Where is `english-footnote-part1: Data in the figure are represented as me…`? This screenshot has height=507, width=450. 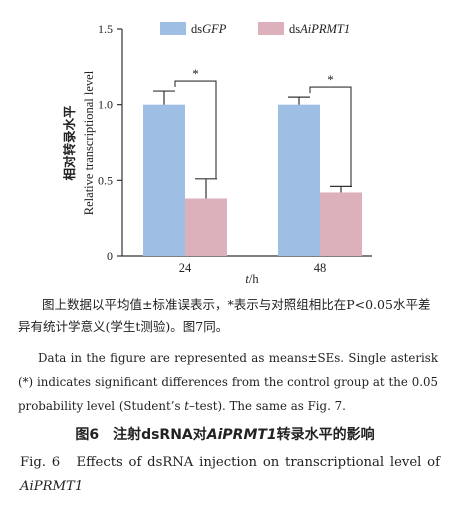
english-footnote-part1: Data in the figure are represented as me… is located at coordinates (228, 382).